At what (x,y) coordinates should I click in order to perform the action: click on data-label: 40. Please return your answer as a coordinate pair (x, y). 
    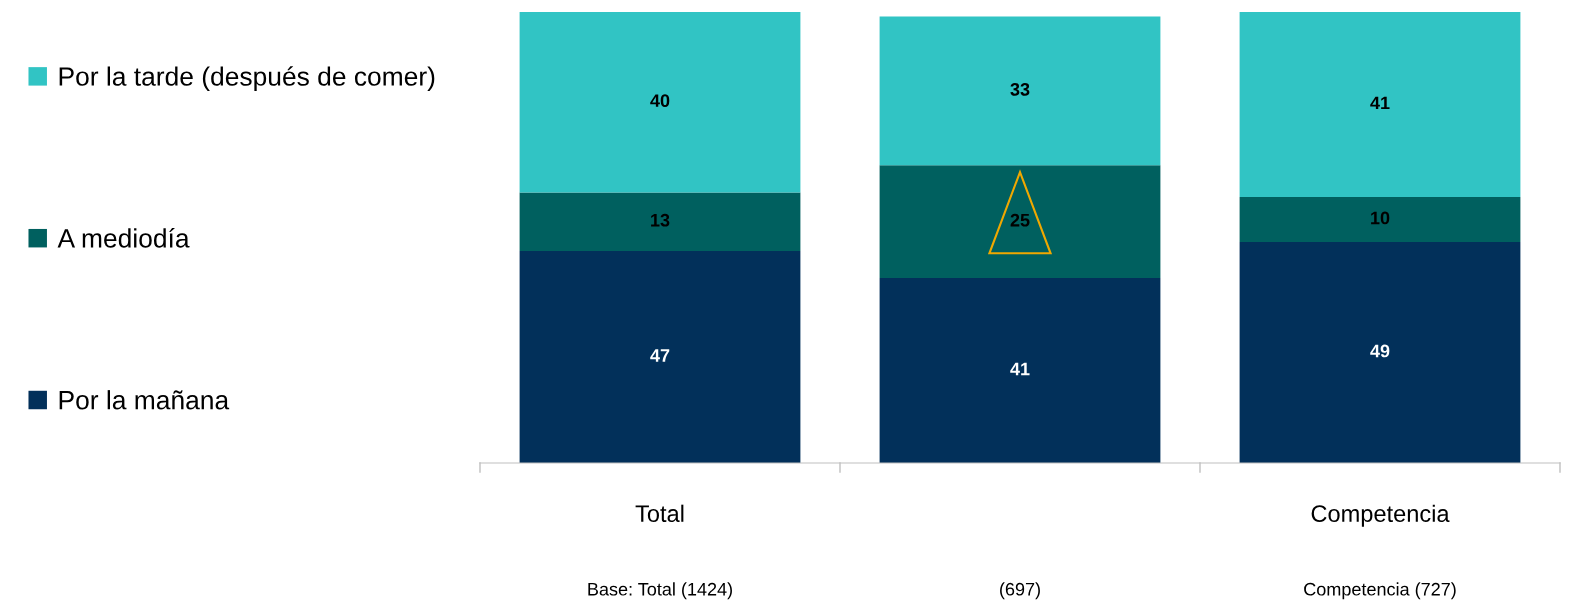
    Looking at the image, I should click on (660, 101).